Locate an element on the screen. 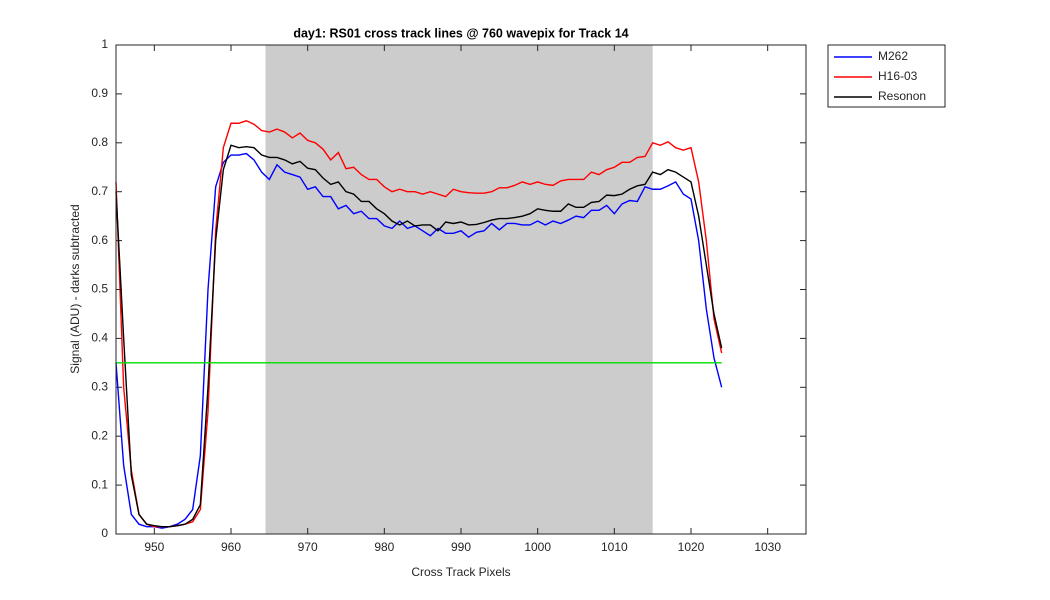 This screenshot has width=1050, height=600. y-tick-label: 0.7 is located at coordinates (99, 191).